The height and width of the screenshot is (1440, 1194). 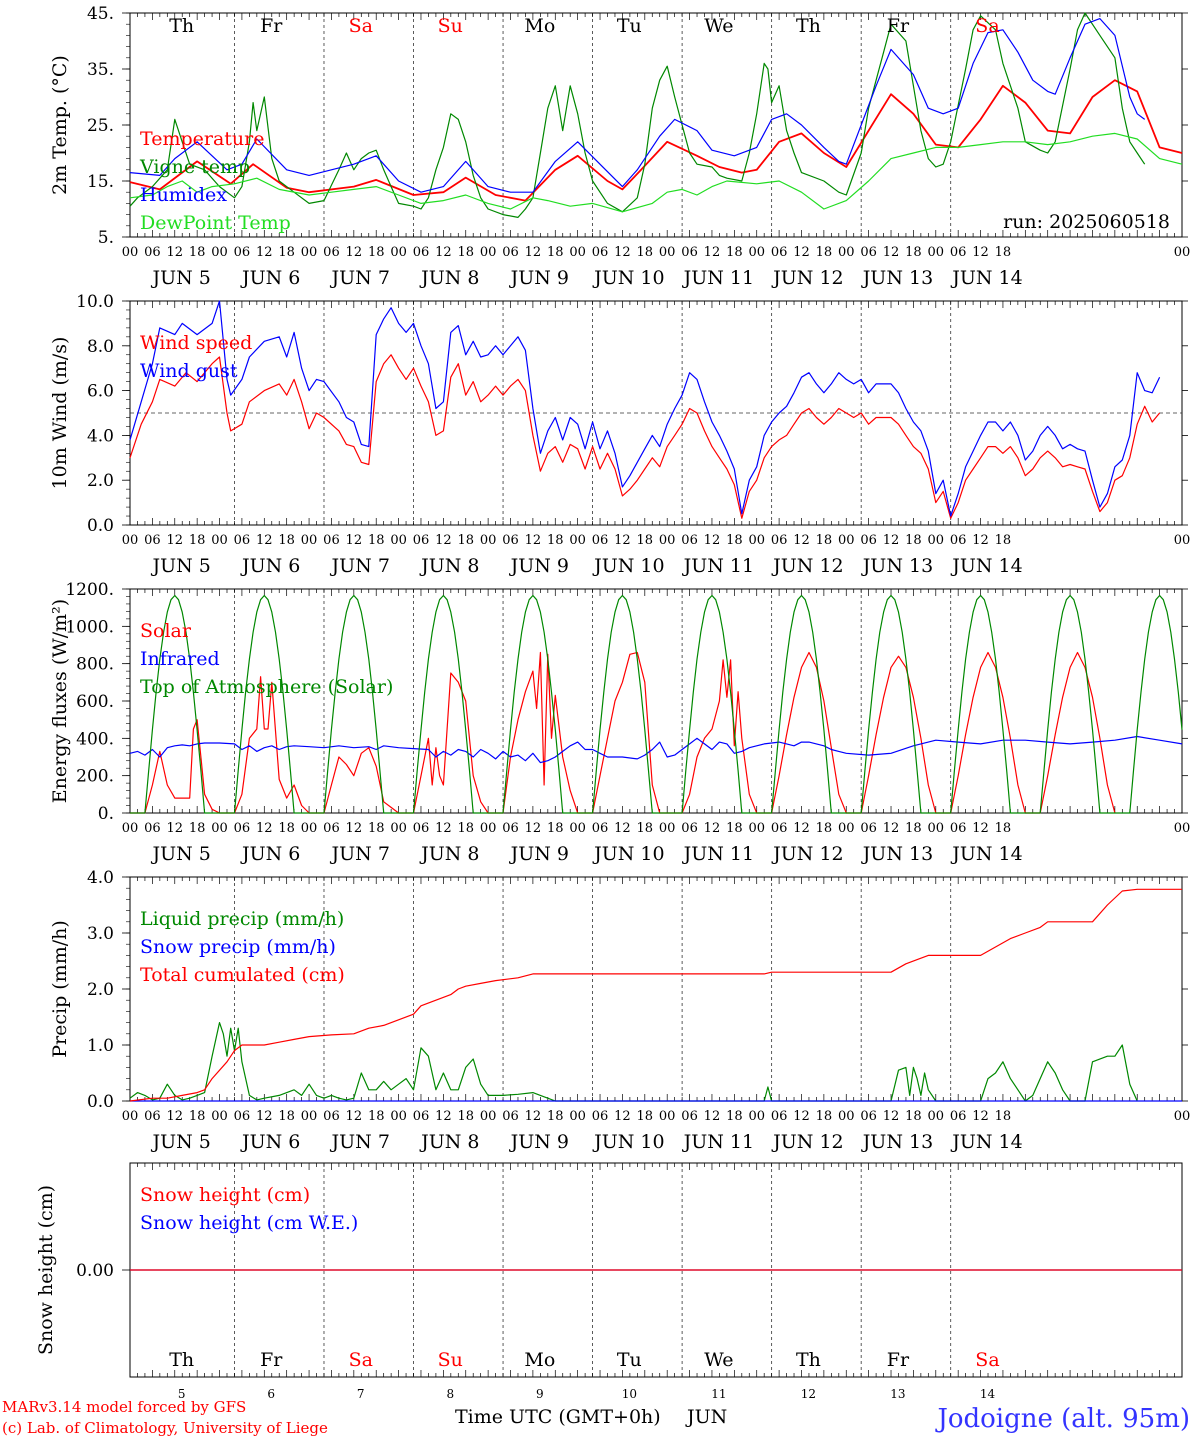 What do you see at coordinates (360, 566) in the screenshot?
I see `date-label: JUN 7` at bounding box center [360, 566].